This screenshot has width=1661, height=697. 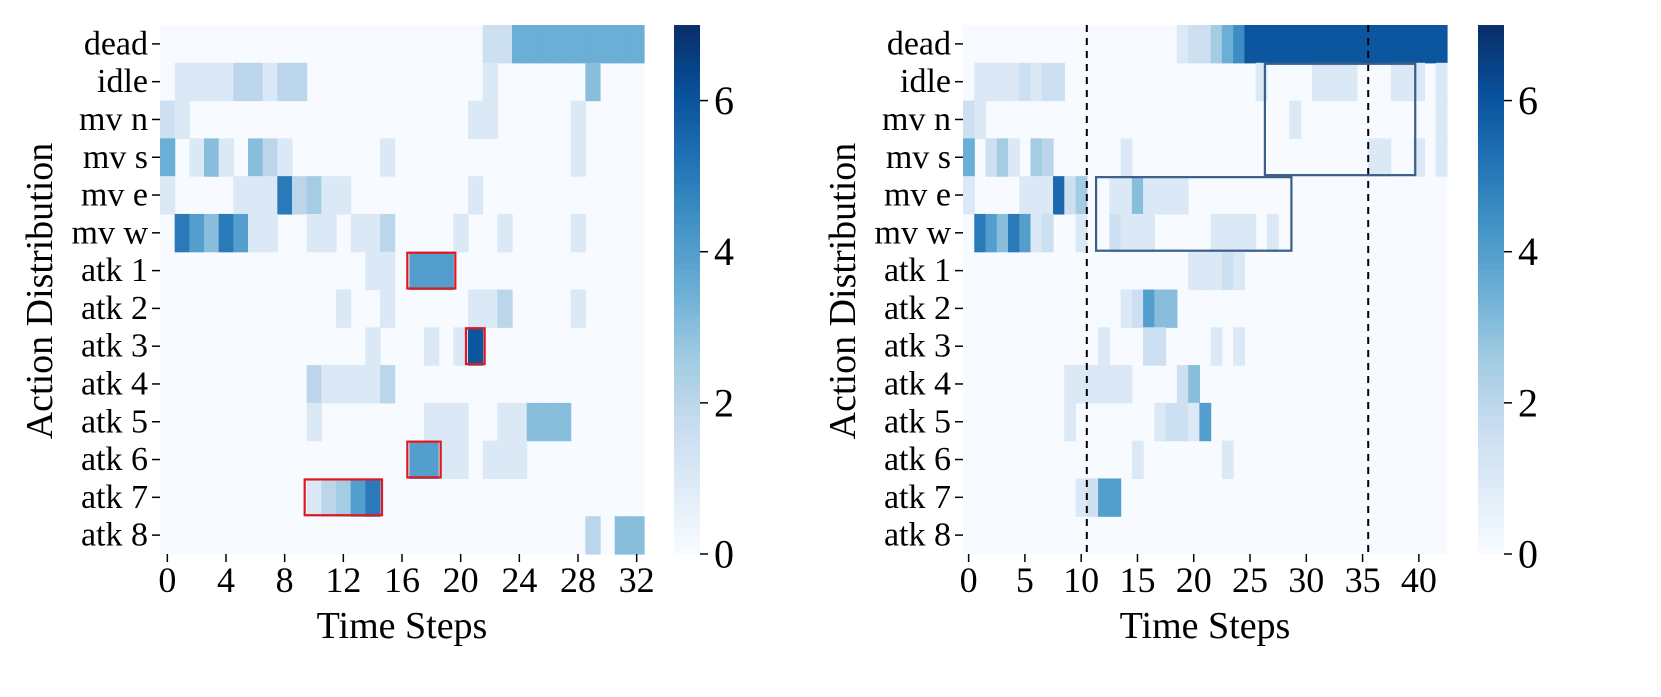 I want to click on x-tick-label: 24, so click(x=519, y=580).